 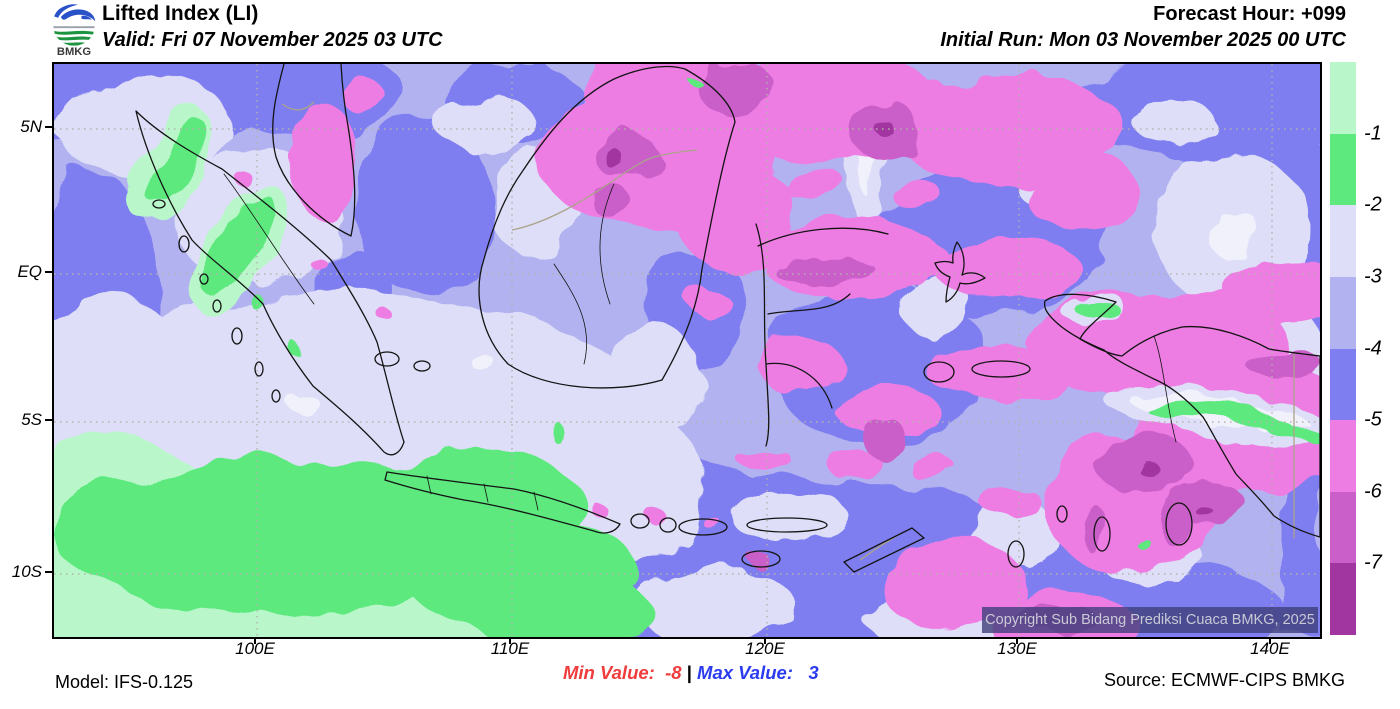 I want to click on min-value: -8, so click(x=673, y=672).